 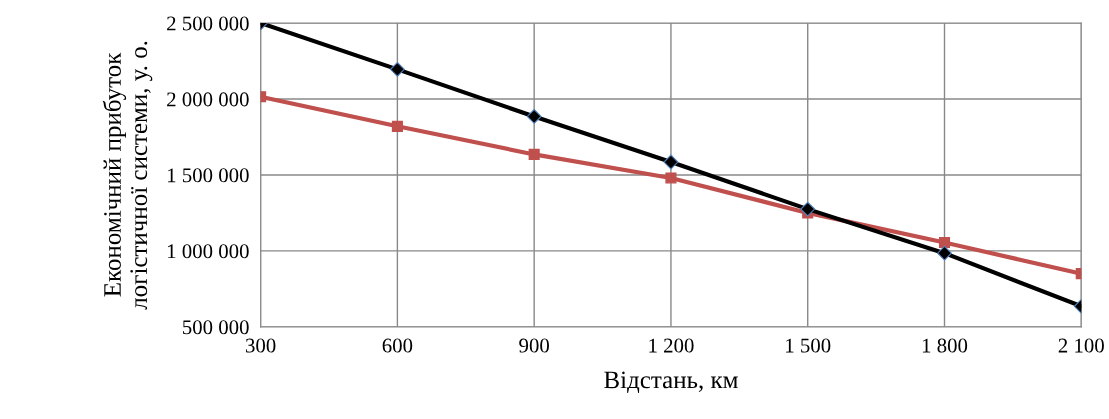 What do you see at coordinates (260, 345) in the screenshot?
I see `x-tick-label: 300` at bounding box center [260, 345].